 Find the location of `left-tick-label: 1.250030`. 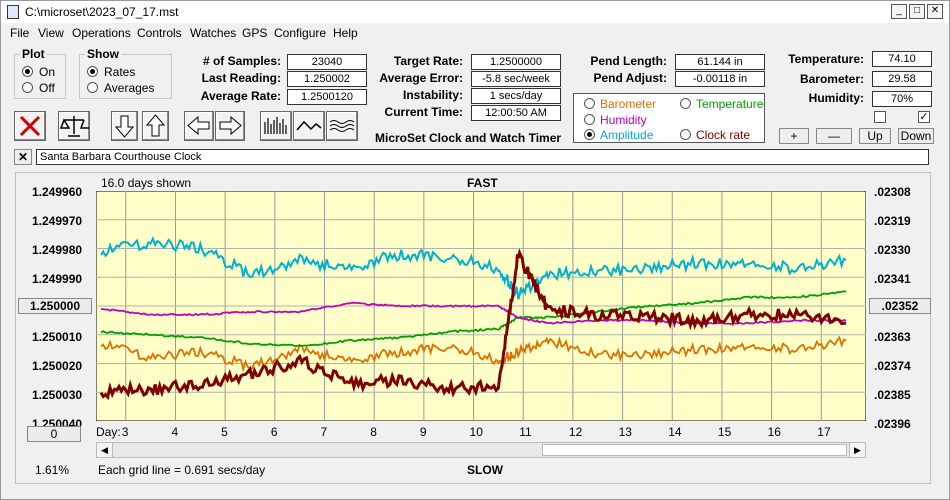

left-tick-label: 1.250030 is located at coordinates (57, 395).